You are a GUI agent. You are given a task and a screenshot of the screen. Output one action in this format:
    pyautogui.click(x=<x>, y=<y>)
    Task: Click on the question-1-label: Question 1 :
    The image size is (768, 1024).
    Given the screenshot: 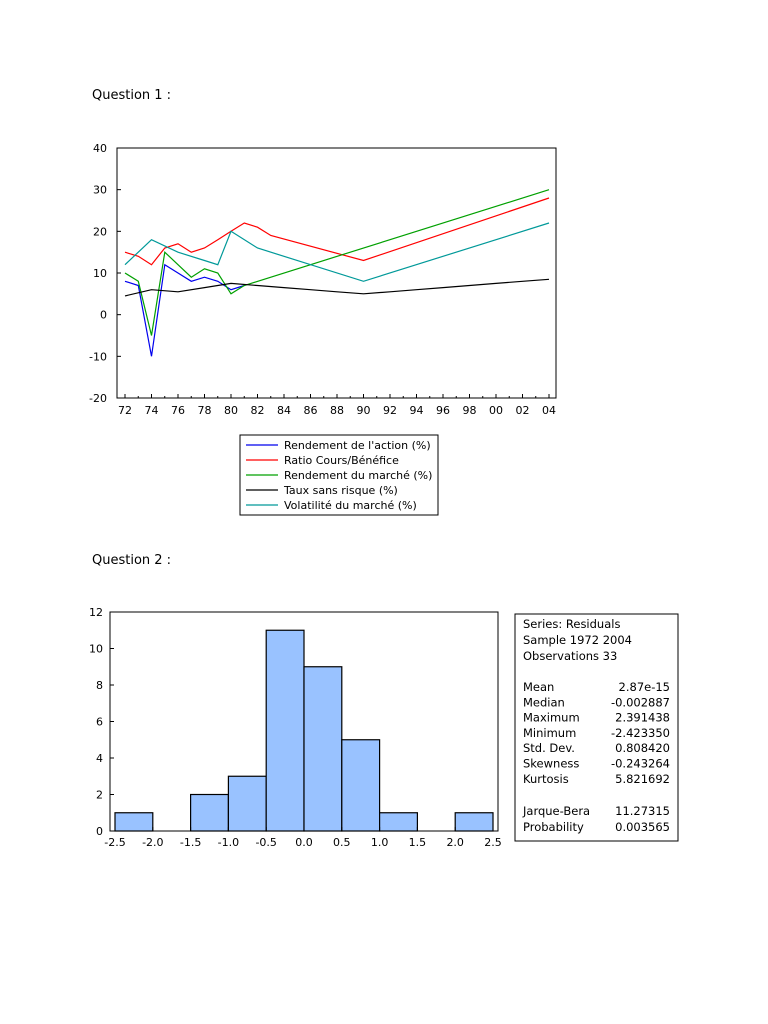 What is the action you would take?
    pyautogui.click(x=132, y=95)
    